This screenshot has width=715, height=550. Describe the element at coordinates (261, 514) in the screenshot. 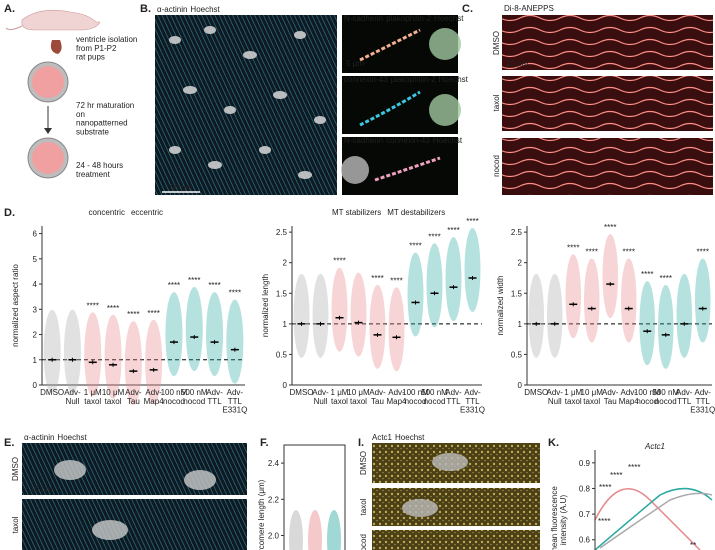

I see `y-axis-label: sarcomere length (μm)` at that location.